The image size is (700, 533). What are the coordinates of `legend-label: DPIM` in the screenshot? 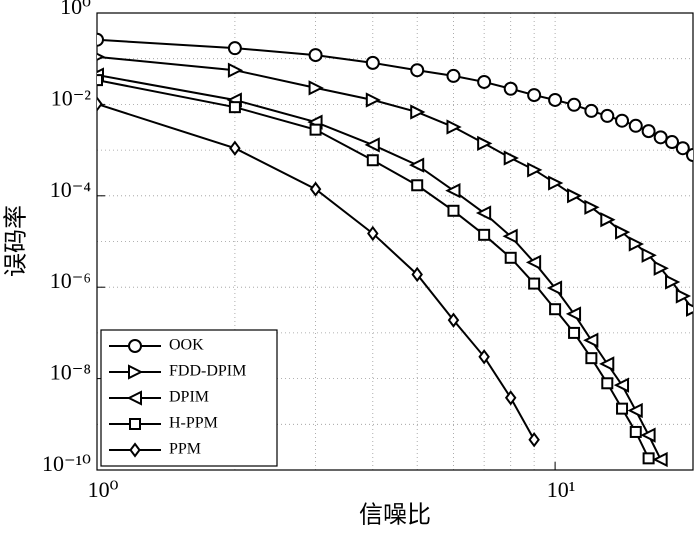 It's located at (189, 397).